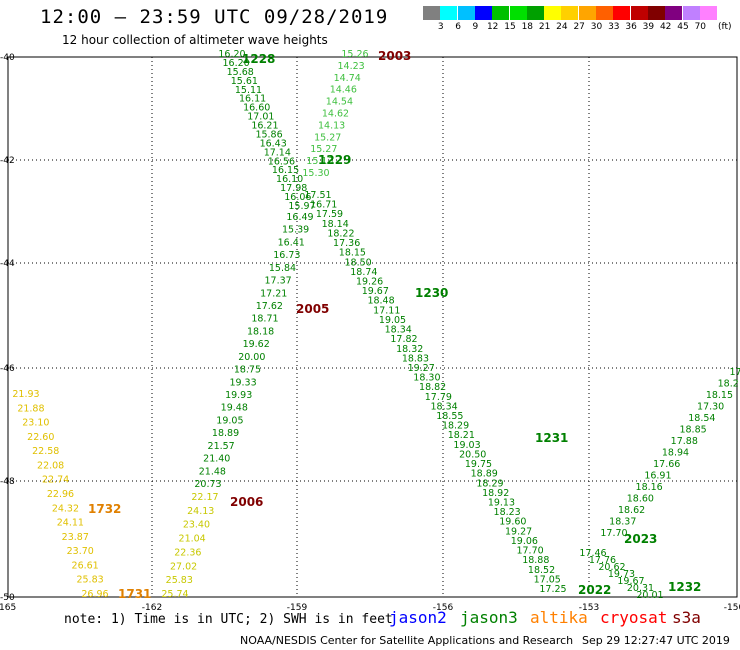 This screenshot has height=650, width=740. I want to click on swh-value: 18.22, so click(340, 233).